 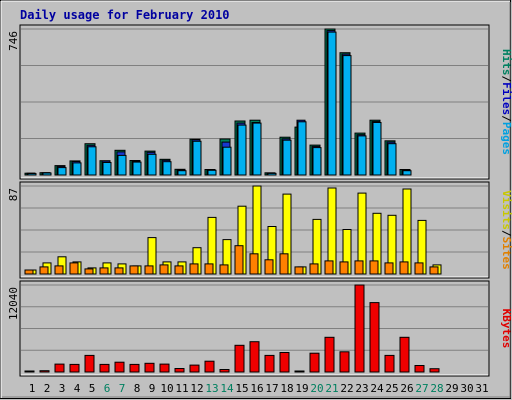 What do you see at coordinates (481, 388) in the screenshot?
I see `x-tick-label: 31` at bounding box center [481, 388].